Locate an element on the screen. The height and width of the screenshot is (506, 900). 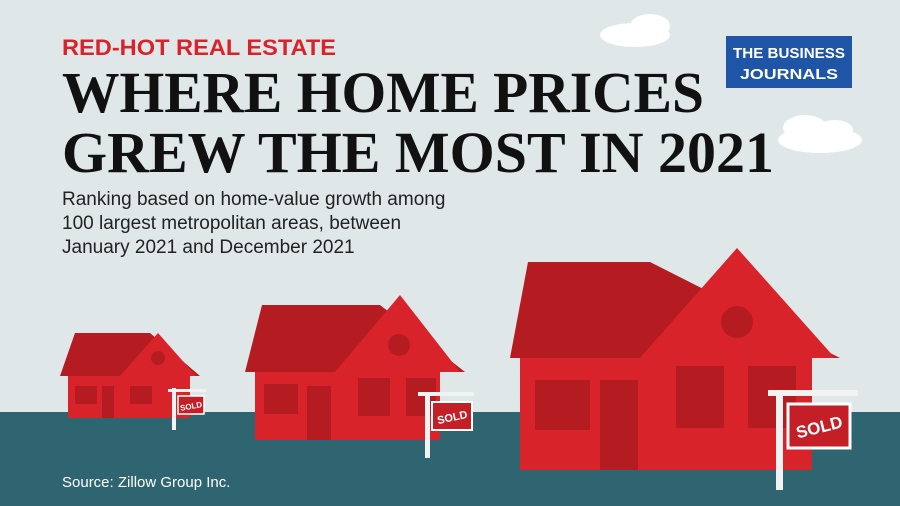
sign-text: SOLD is located at coordinates (191, 406).